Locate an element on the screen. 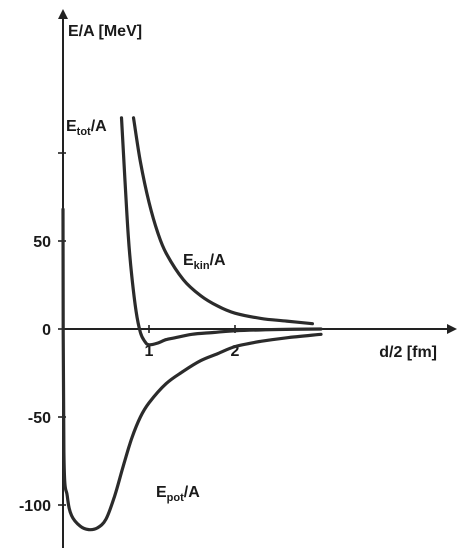 Image resolution: width=463 pixels, height=550 pixels. y-tick-label: -50 is located at coordinates (39, 418).